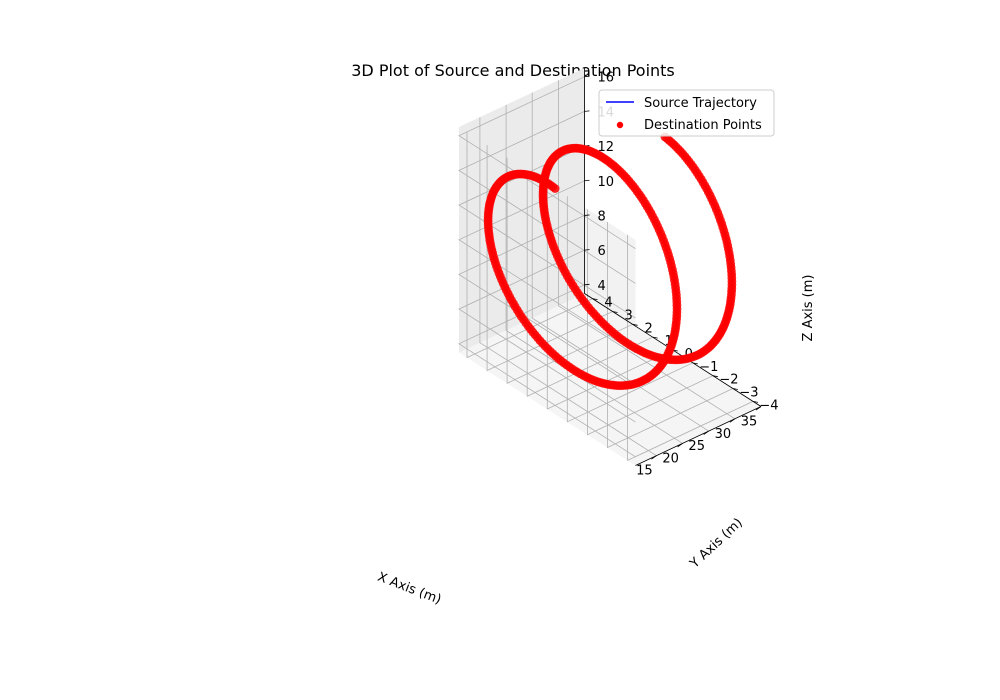 The height and width of the screenshot is (700, 1000). Describe the element at coordinates (606, 147) in the screenshot. I see `z-tick-label: 12` at that location.